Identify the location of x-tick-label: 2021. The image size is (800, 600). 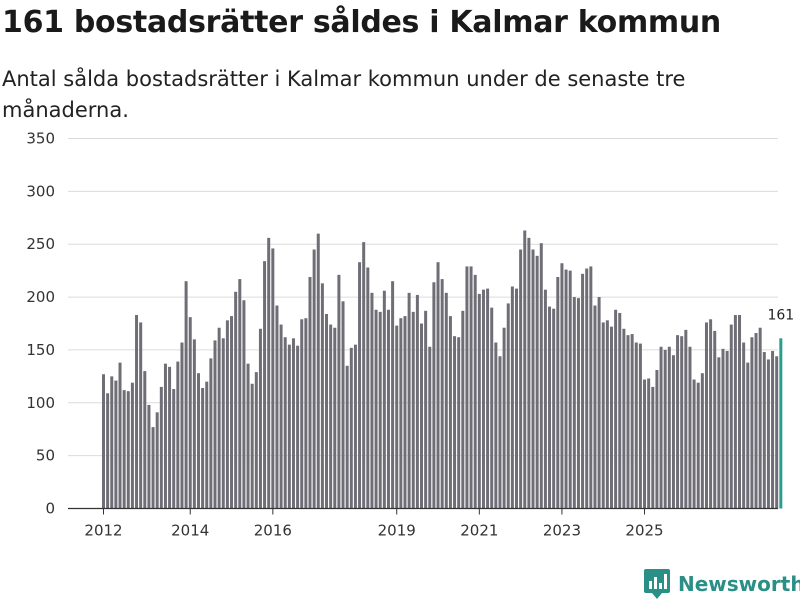
(479, 531).